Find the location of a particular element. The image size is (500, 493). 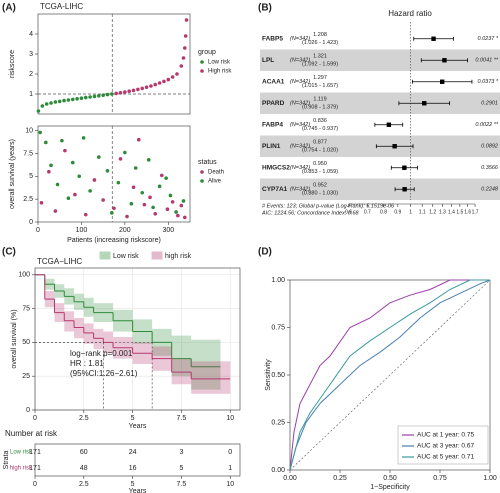

ci-label: (0.853 - 1.059) is located at coordinates (320, 172).